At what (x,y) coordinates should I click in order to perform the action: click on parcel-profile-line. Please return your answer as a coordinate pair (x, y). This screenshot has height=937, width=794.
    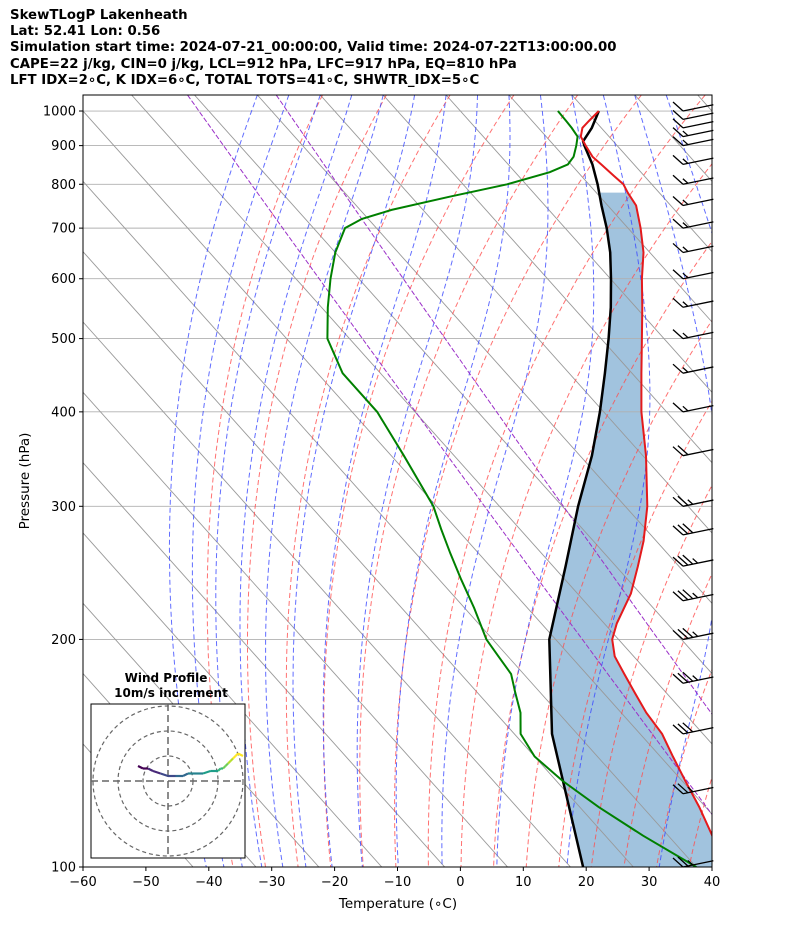
    Looking at the image, I should click on (580, 488).